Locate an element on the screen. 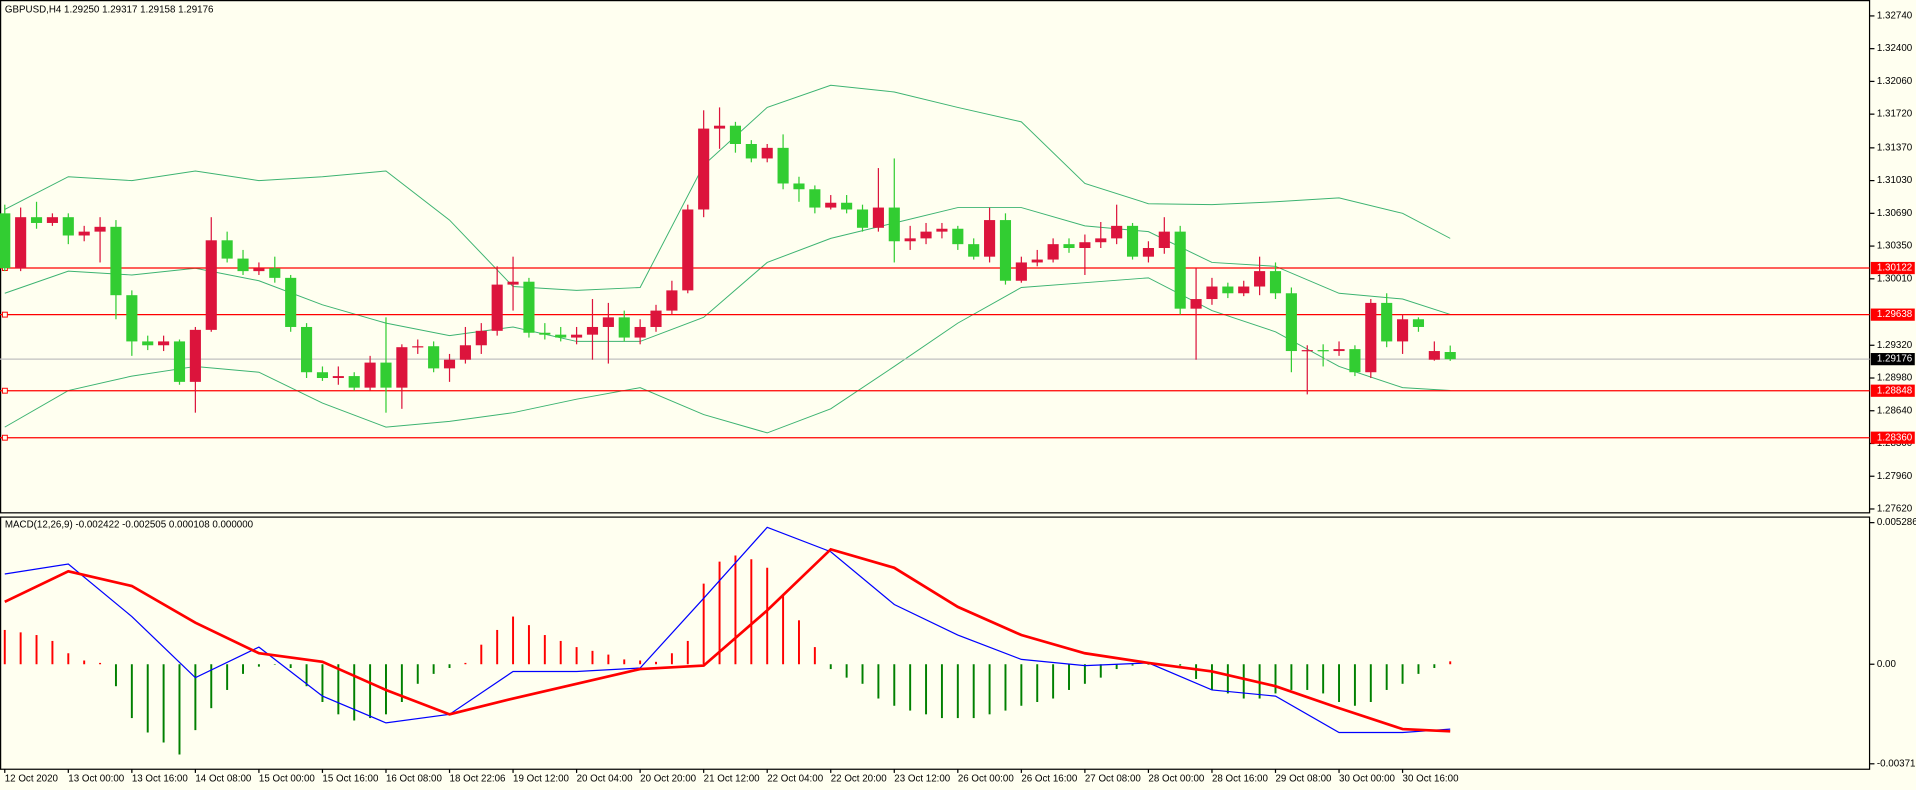  x-tick-label: 28 Oct 16:00 is located at coordinates (1240, 779).